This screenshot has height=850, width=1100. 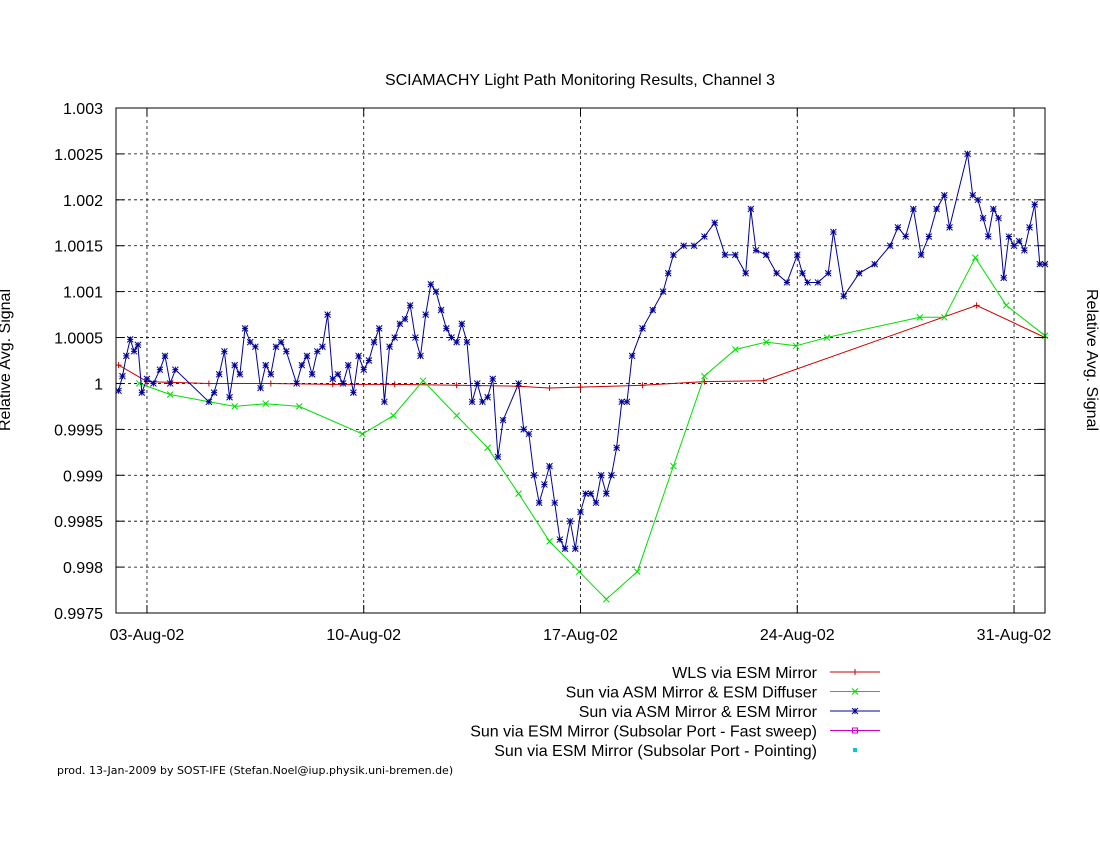 I want to click on y-axis-label: Relative Avg. Signal, so click(x=7, y=360).